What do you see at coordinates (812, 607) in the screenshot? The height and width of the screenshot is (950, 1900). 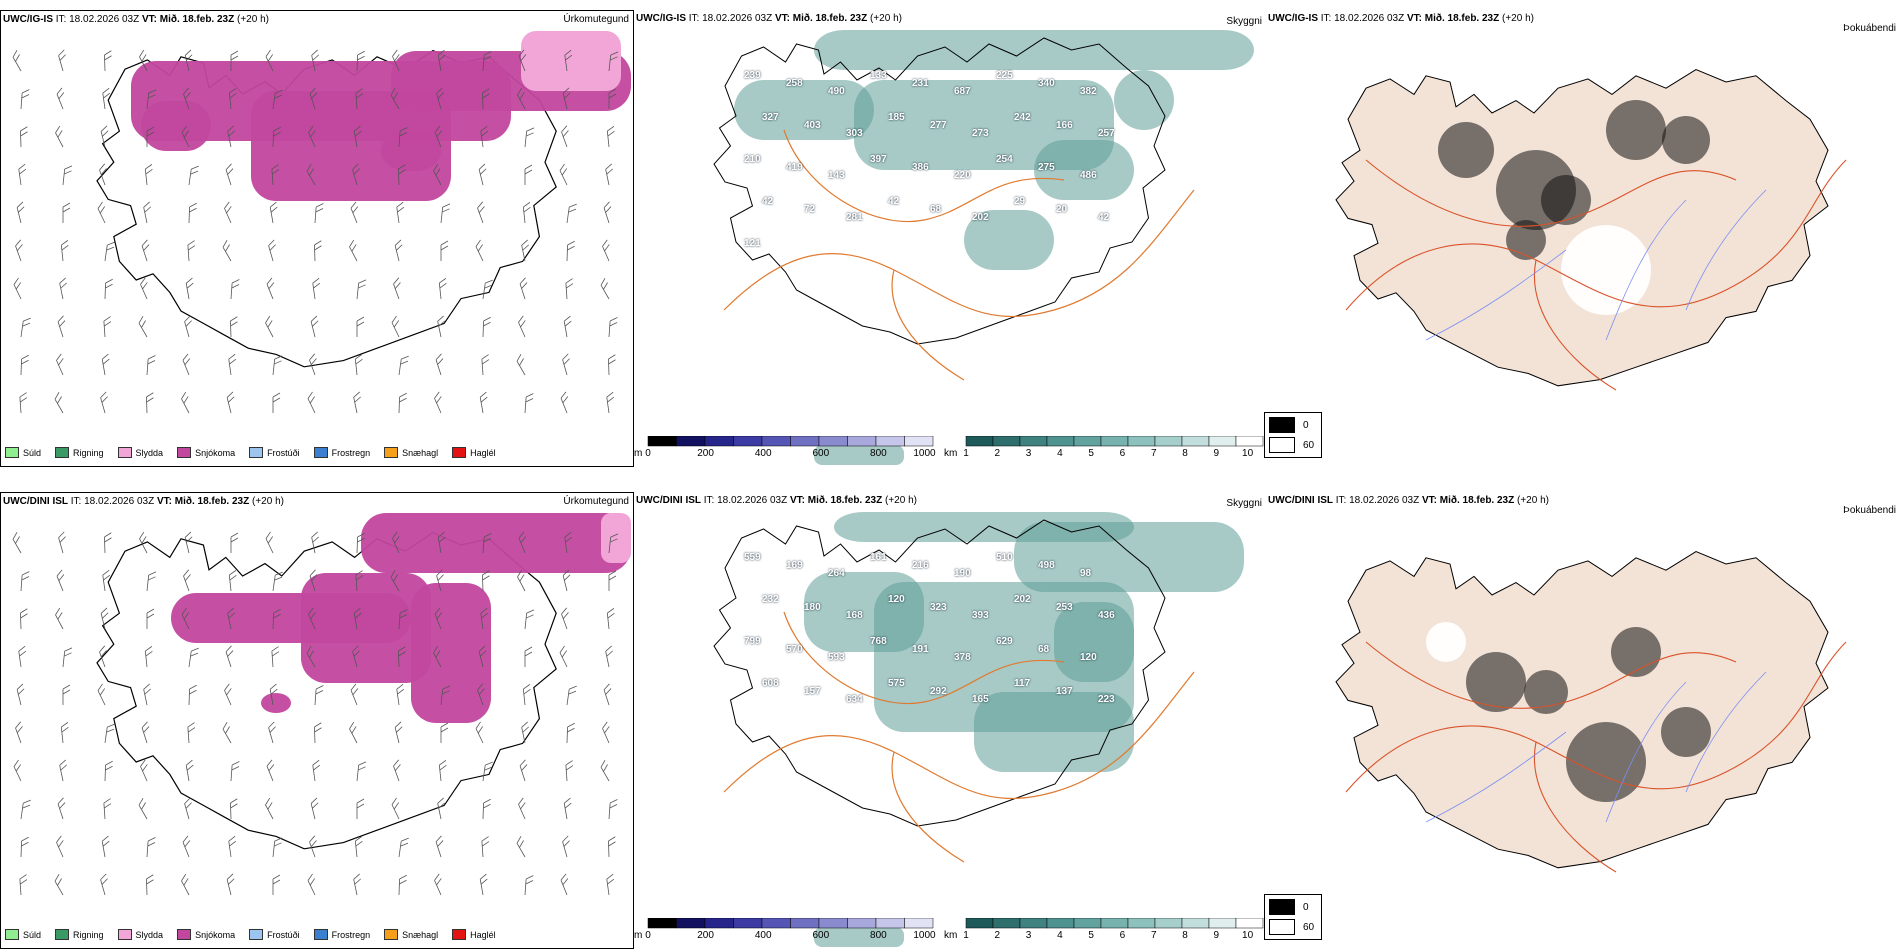 I see `cloud-base-value: 180` at bounding box center [812, 607].